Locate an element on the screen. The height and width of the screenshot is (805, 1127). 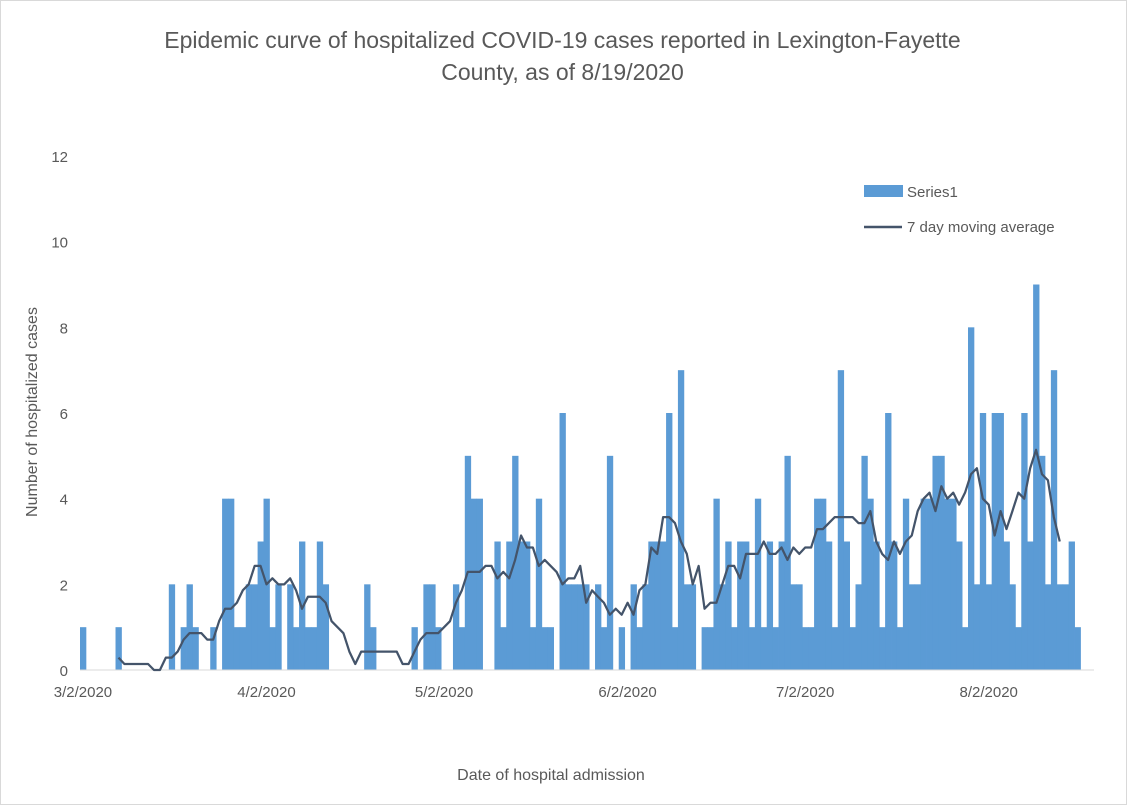
y-tick-labels: 0 2 4 6 8 10 12 is located at coordinates (59, 414).